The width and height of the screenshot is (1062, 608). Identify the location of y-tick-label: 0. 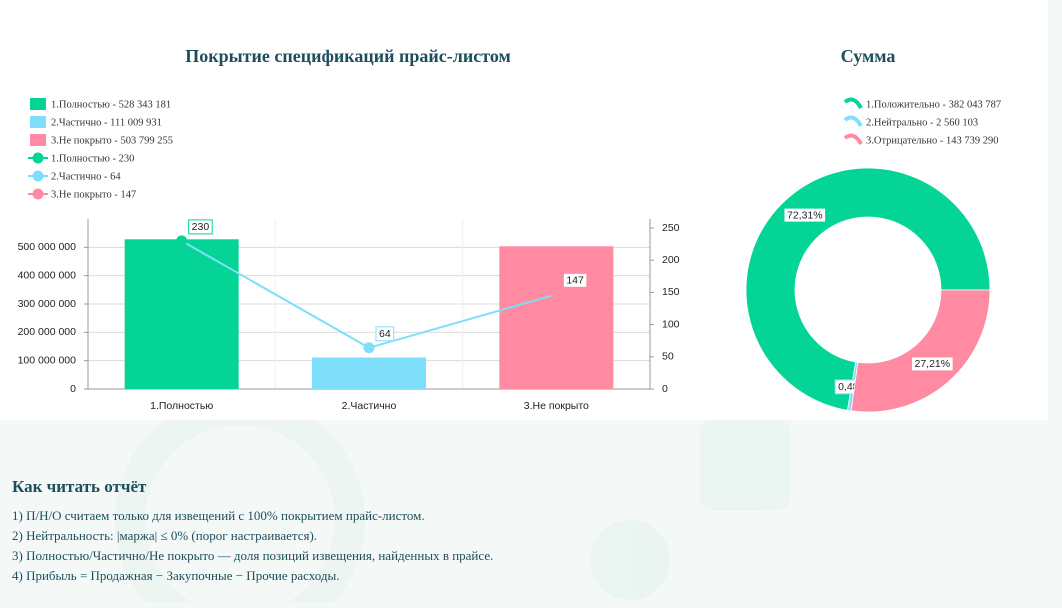
(73, 389).